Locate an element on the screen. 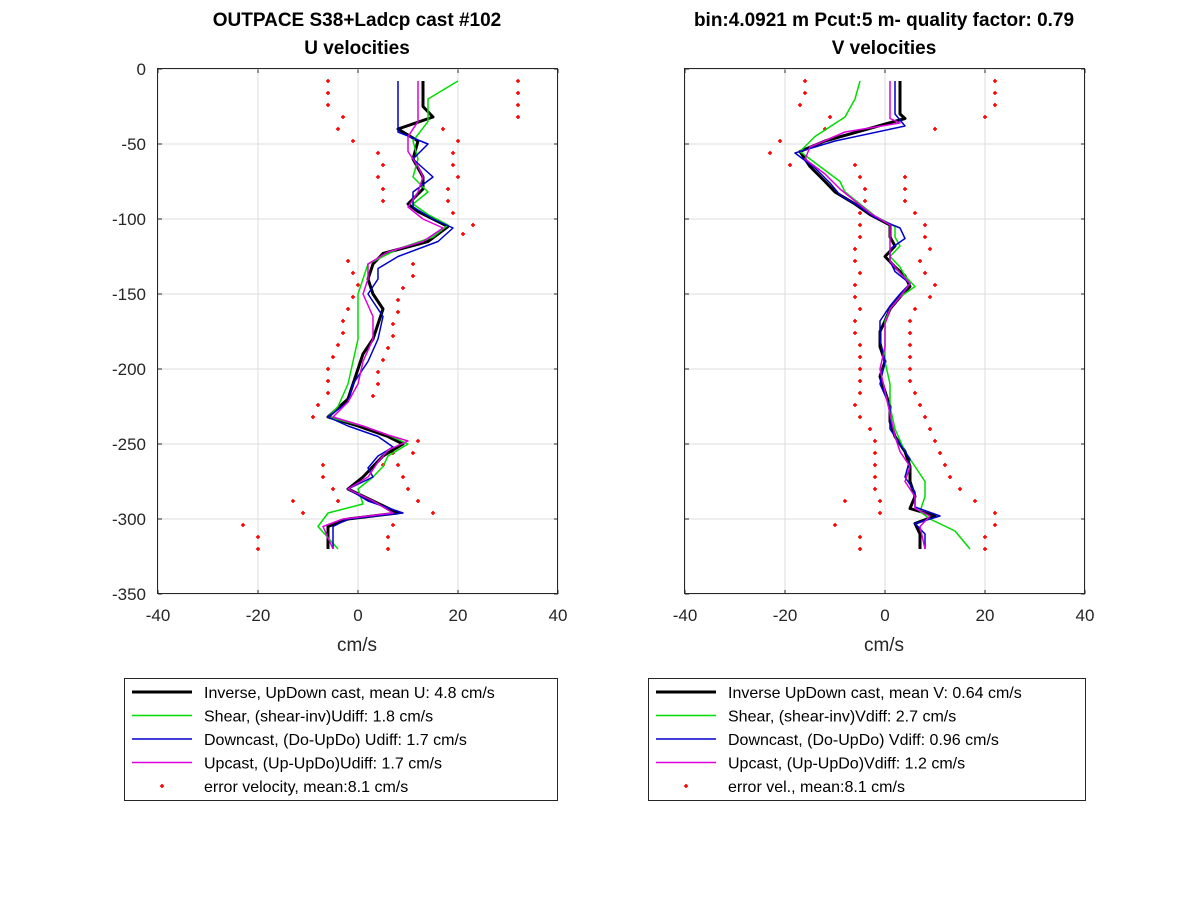 Image resolution: width=1200 pixels, height=900 pixels. u-xtick-label-3: 20 is located at coordinates (458, 615).